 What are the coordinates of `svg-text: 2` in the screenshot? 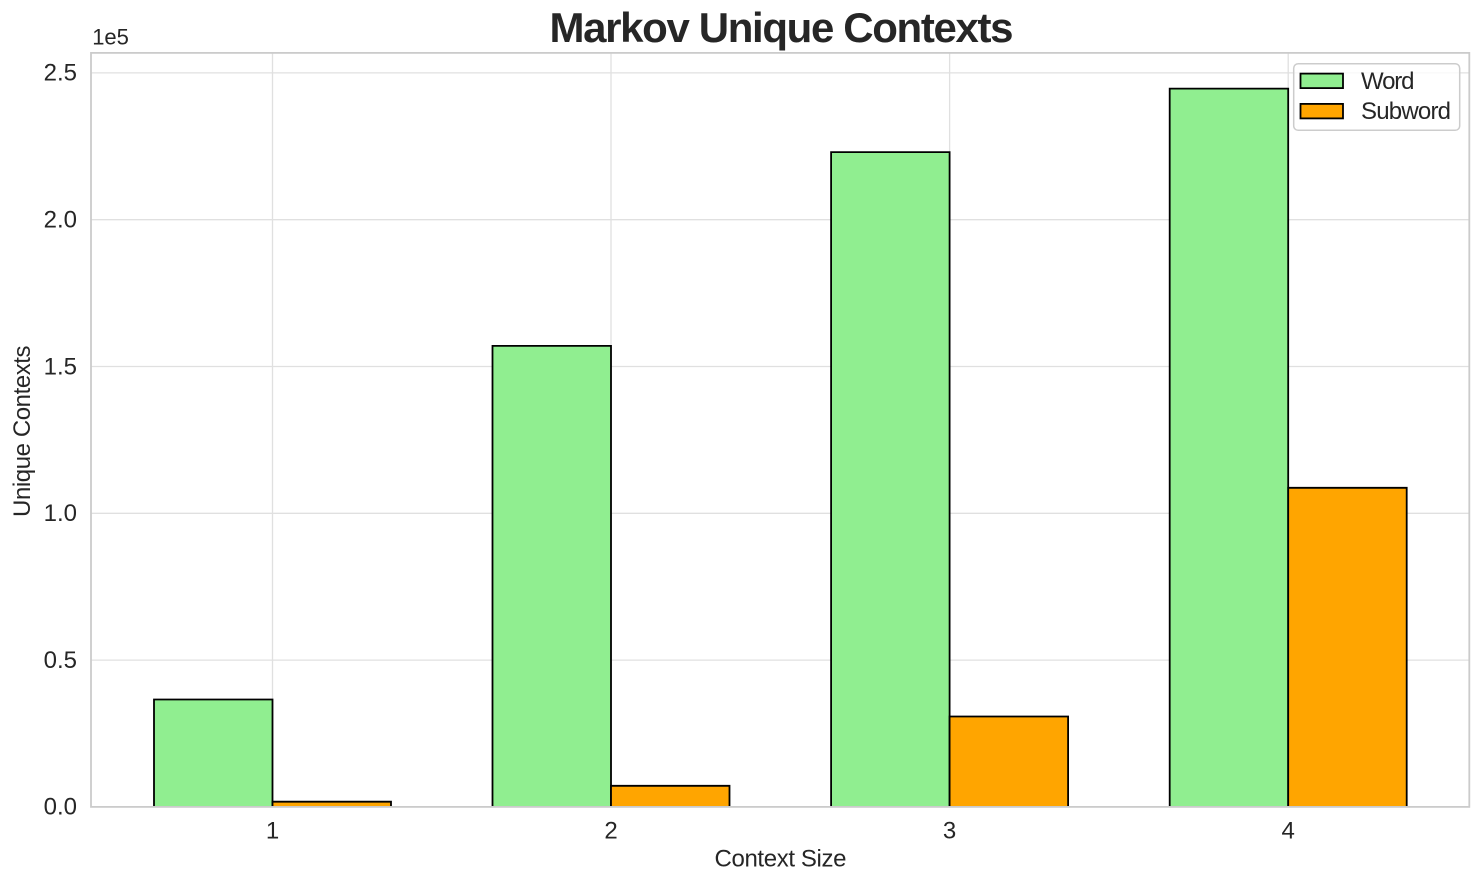 It's located at (610, 830).